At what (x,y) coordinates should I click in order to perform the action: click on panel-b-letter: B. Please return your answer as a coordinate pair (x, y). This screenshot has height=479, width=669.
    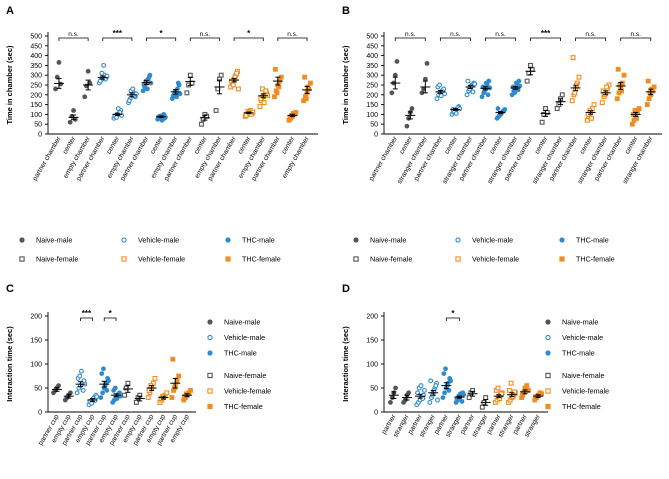
    Looking at the image, I should click on (346, 11).